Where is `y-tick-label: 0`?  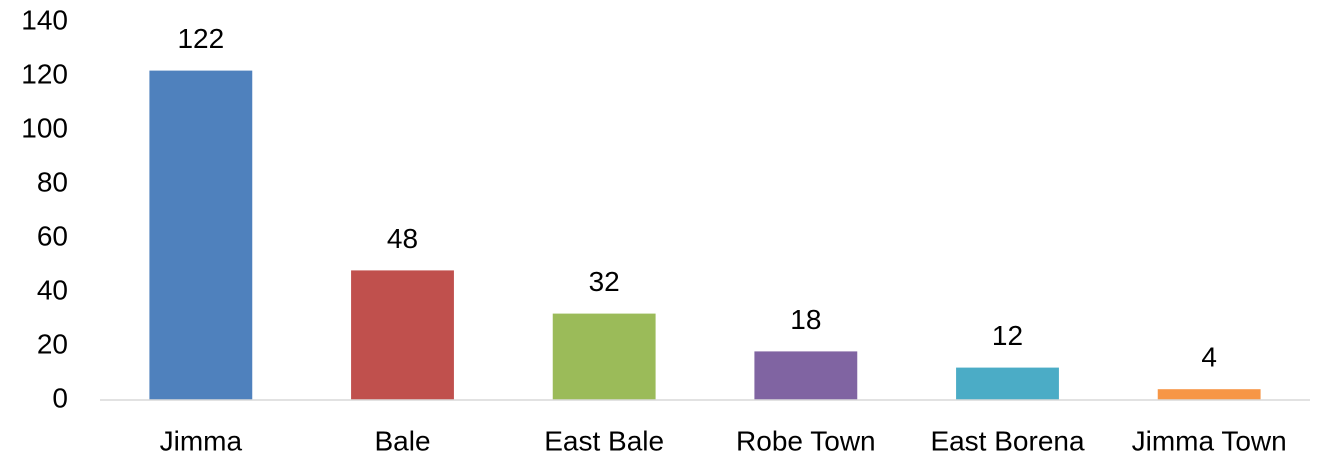 y-tick-label: 0 is located at coordinates (60, 397).